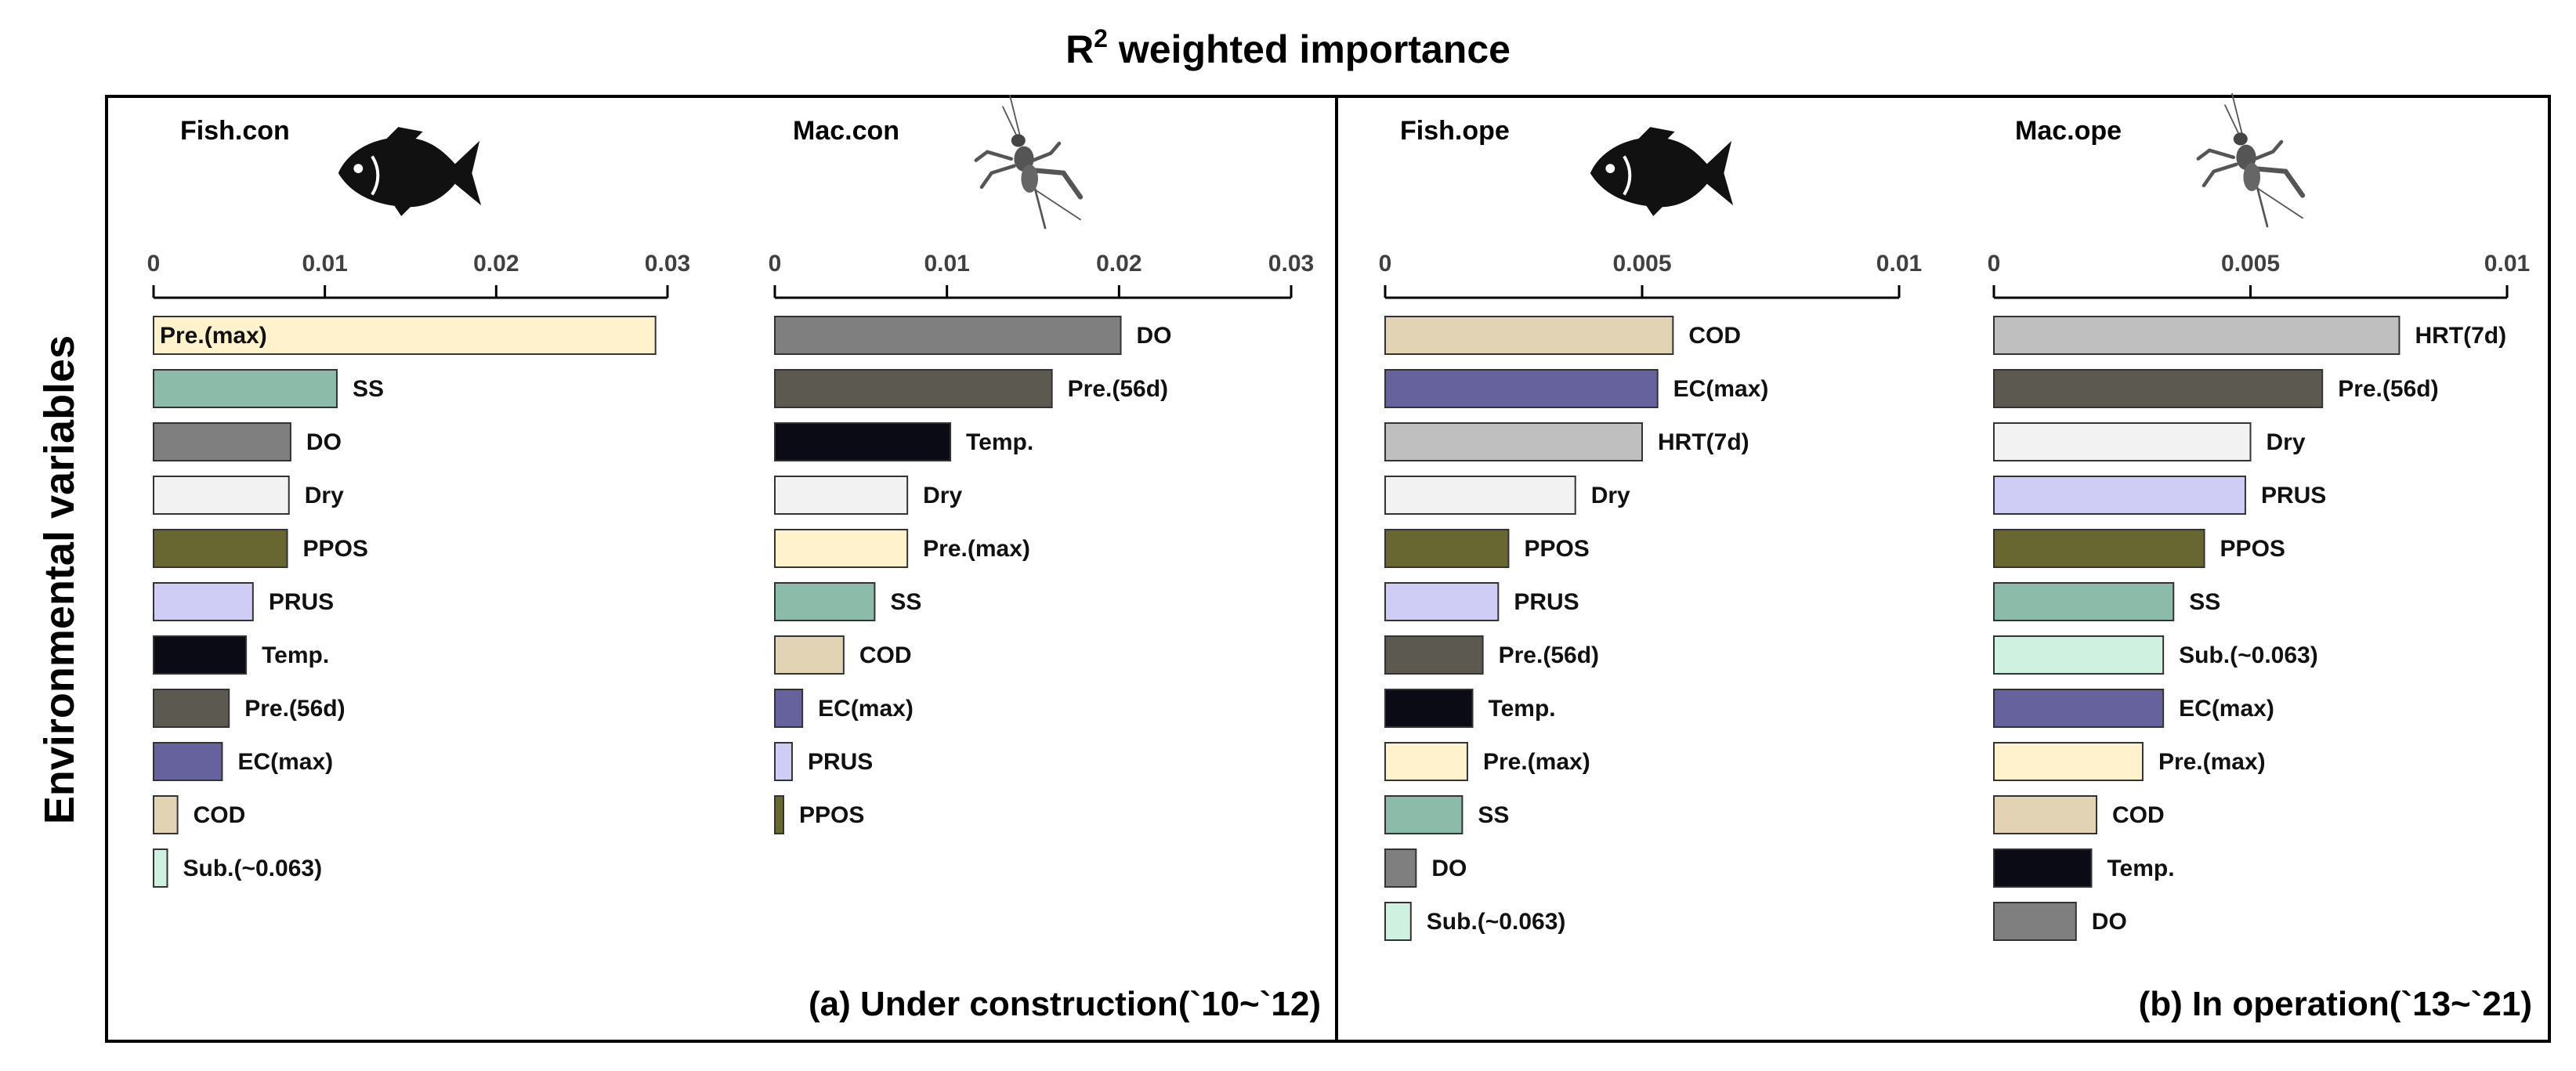 This screenshot has height=1071, width=2576. I want to click on panel-b-caption: (b) In operation(`13~`21), so click(2335, 1004).